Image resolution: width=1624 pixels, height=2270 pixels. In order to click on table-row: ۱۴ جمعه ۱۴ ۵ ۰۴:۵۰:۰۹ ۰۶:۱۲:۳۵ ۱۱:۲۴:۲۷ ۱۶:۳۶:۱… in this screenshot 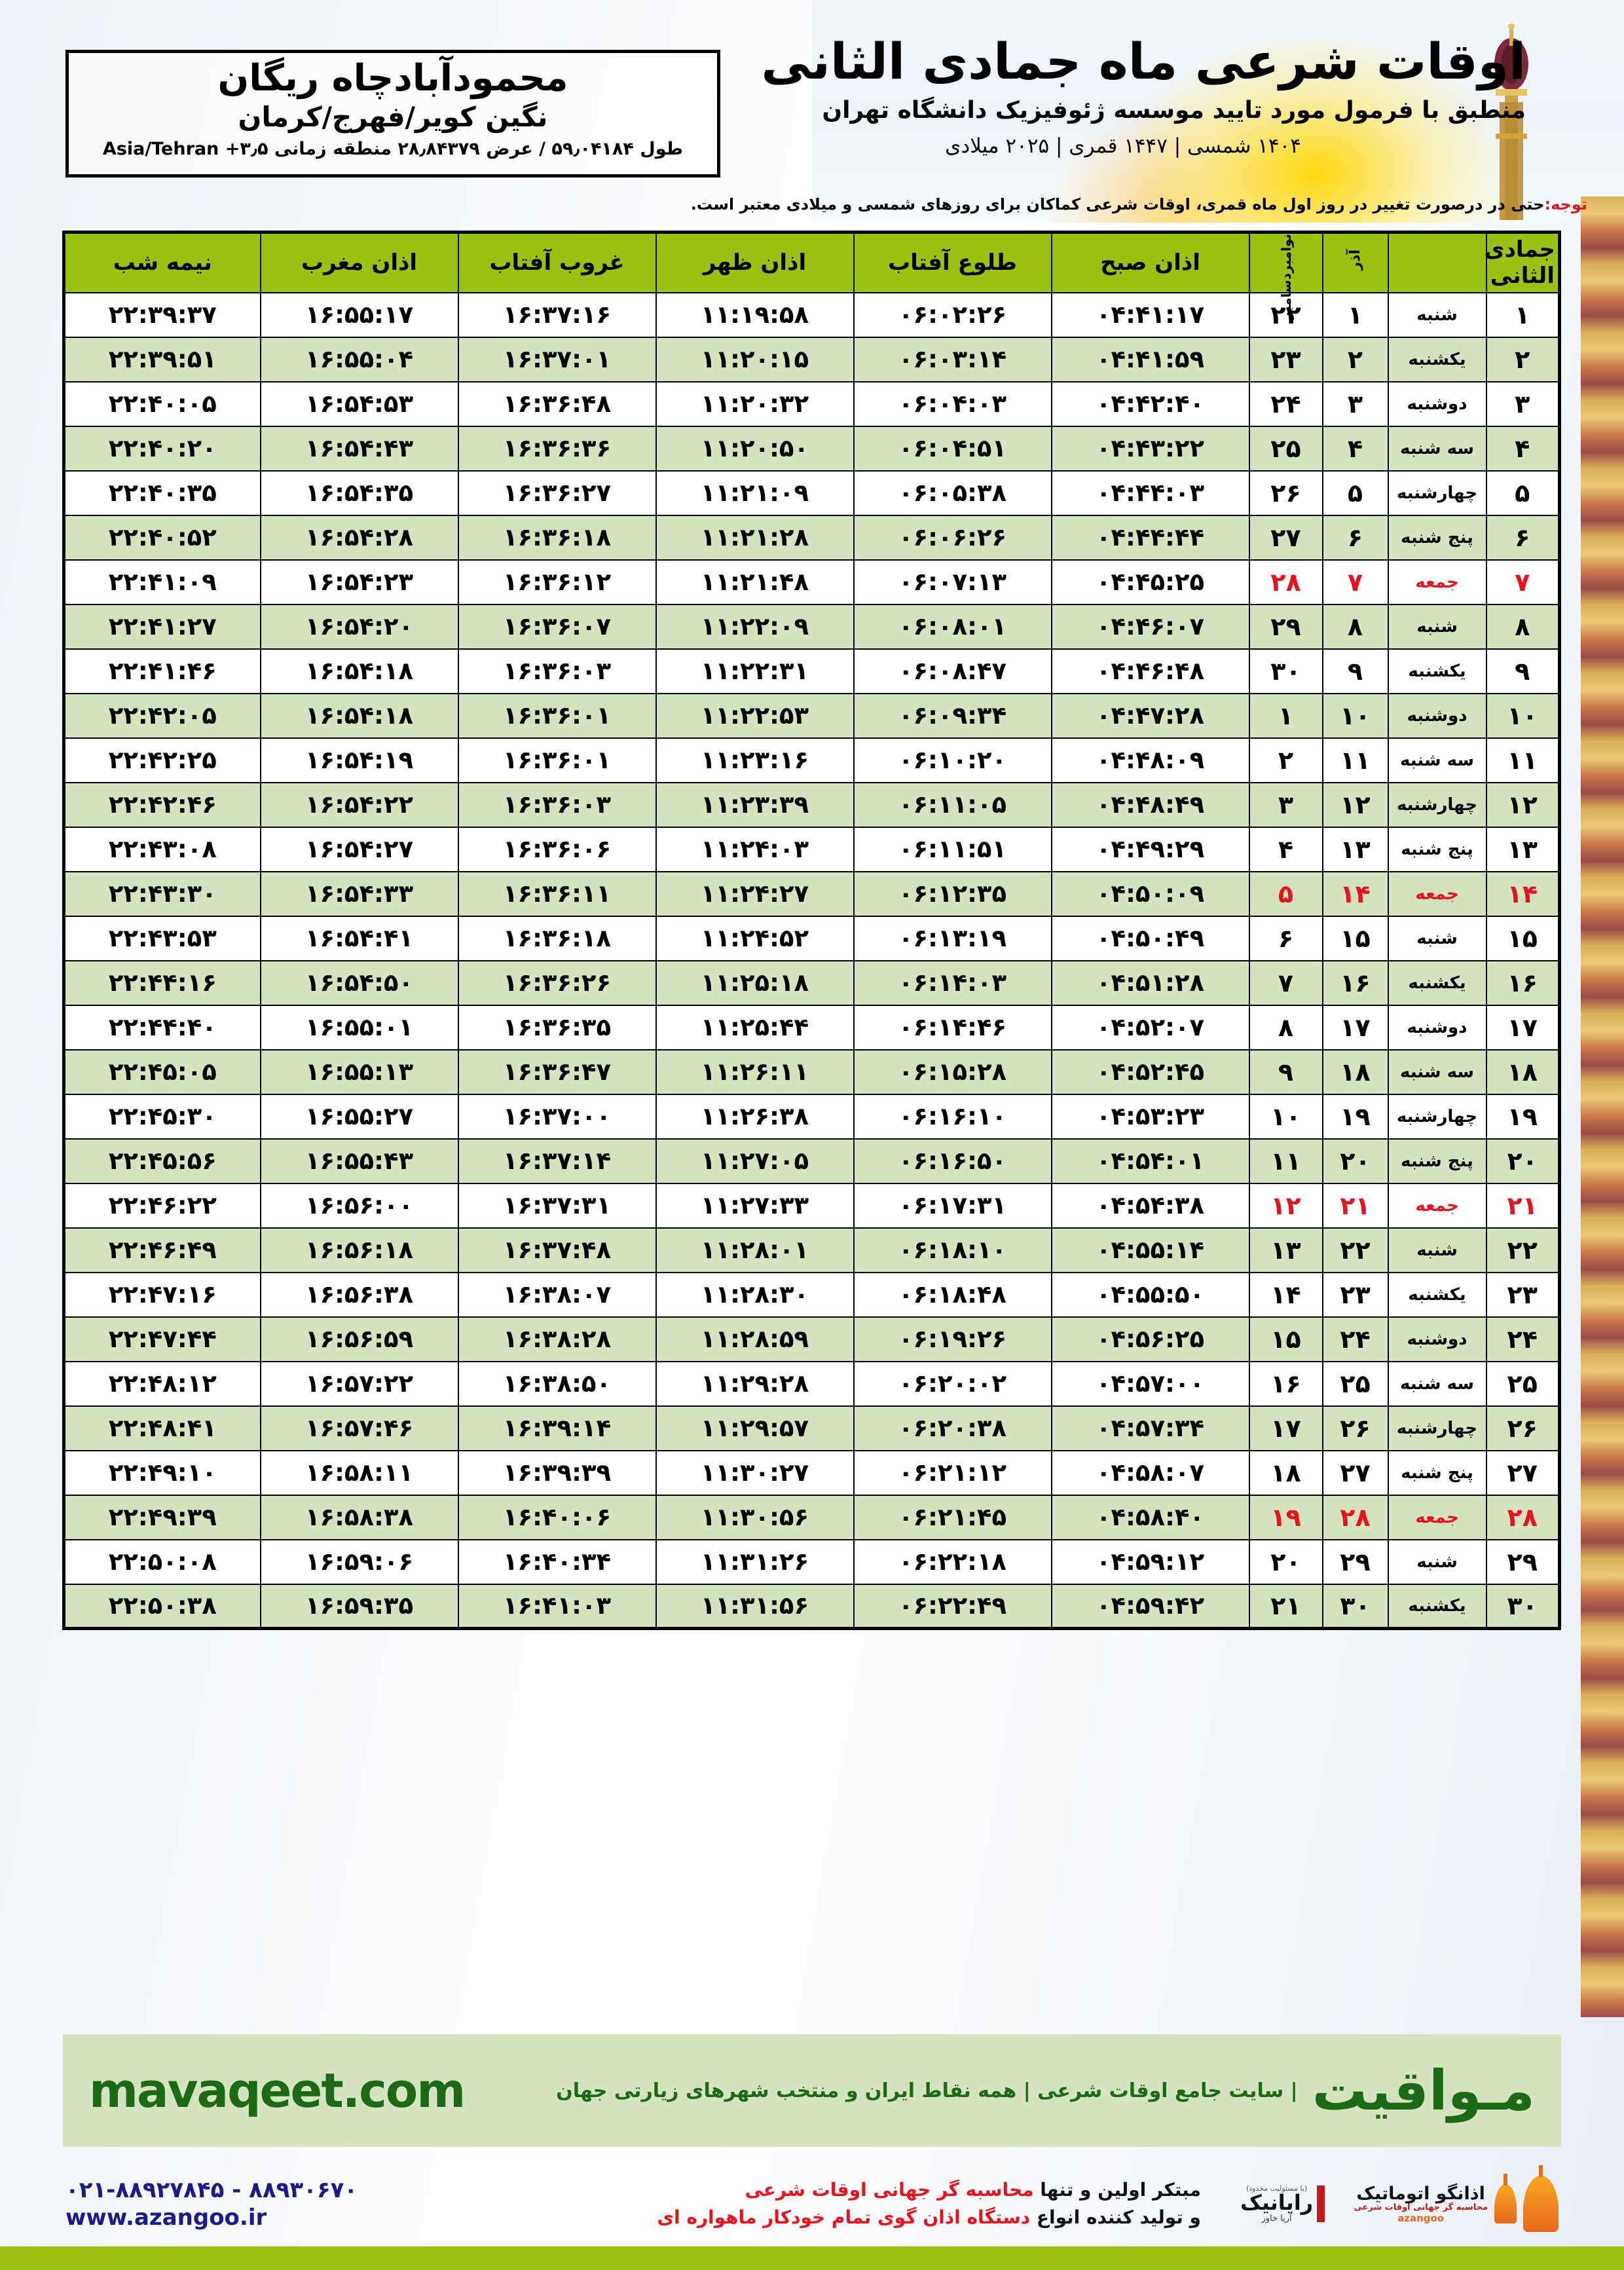, I will do `click(811, 893)`.